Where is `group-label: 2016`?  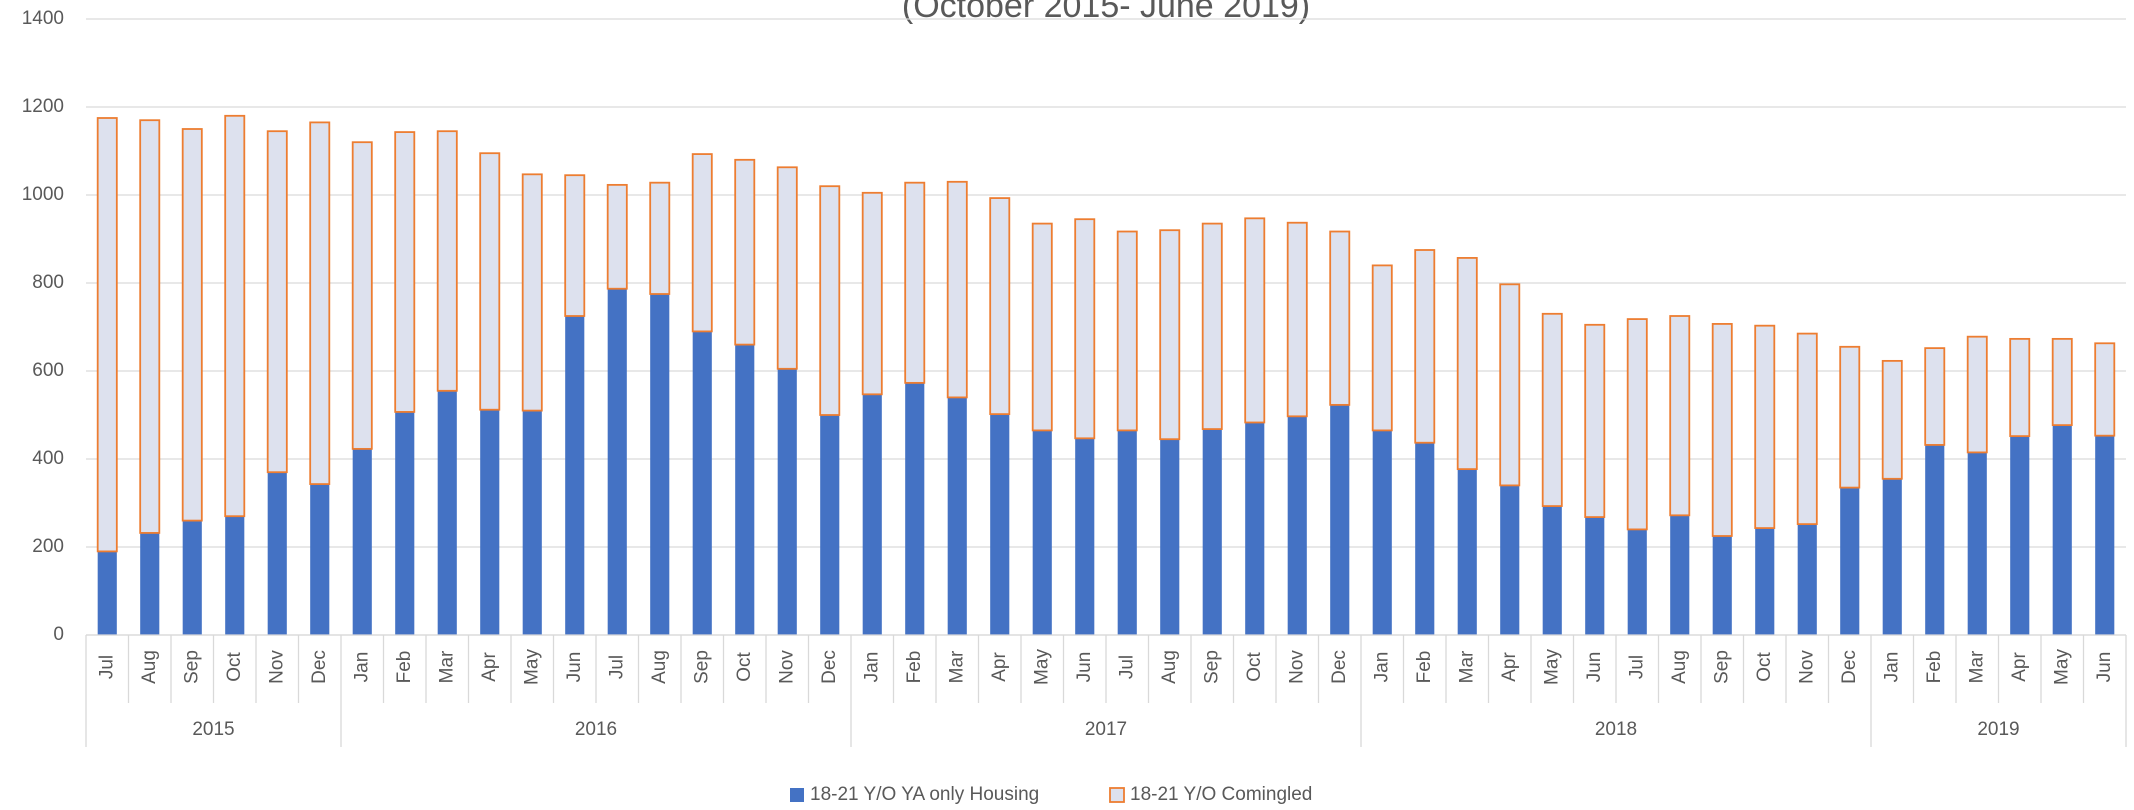 group-label: 2016 is located at coordinates (596, 729).